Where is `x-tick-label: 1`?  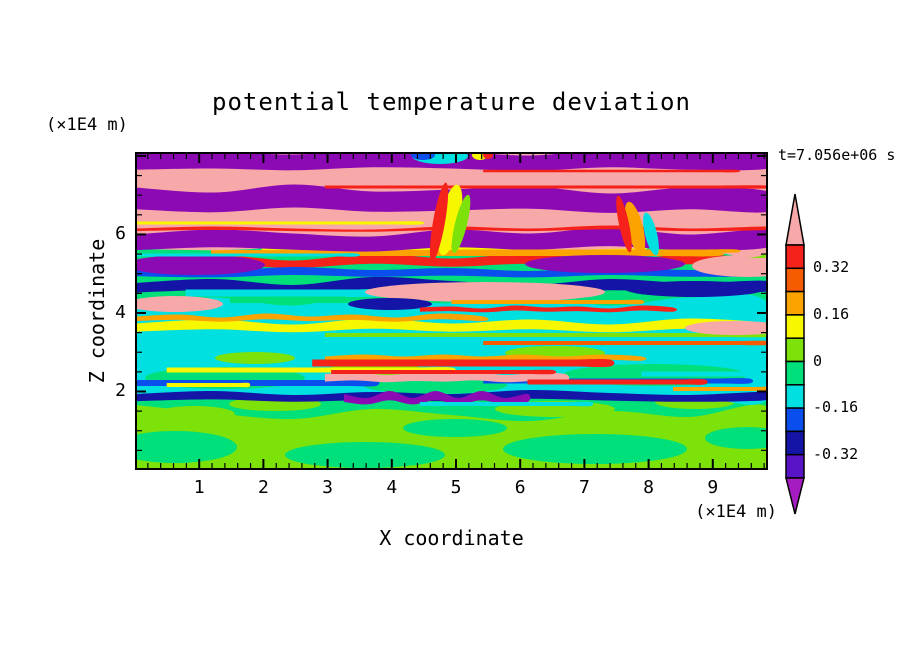 x-tick-label: 1 is located at coordinates (199, 487).